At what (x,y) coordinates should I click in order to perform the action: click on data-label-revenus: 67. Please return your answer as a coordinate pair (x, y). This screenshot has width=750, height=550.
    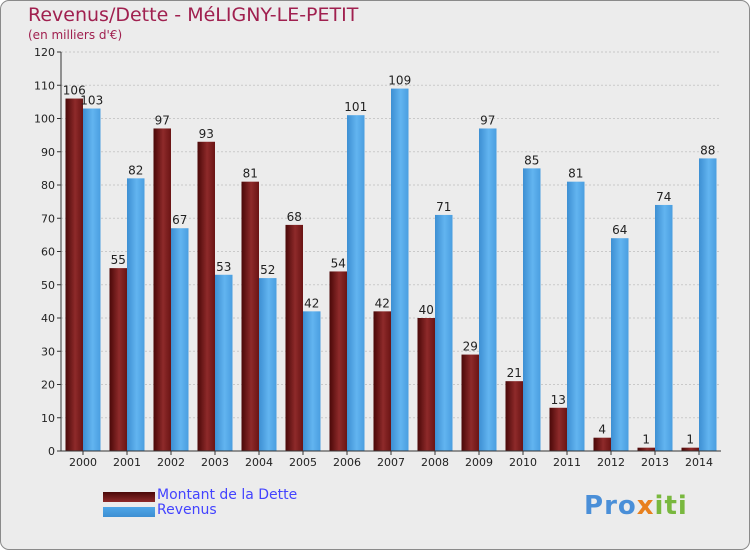
    Looking at the image, I should click on (179, 220).